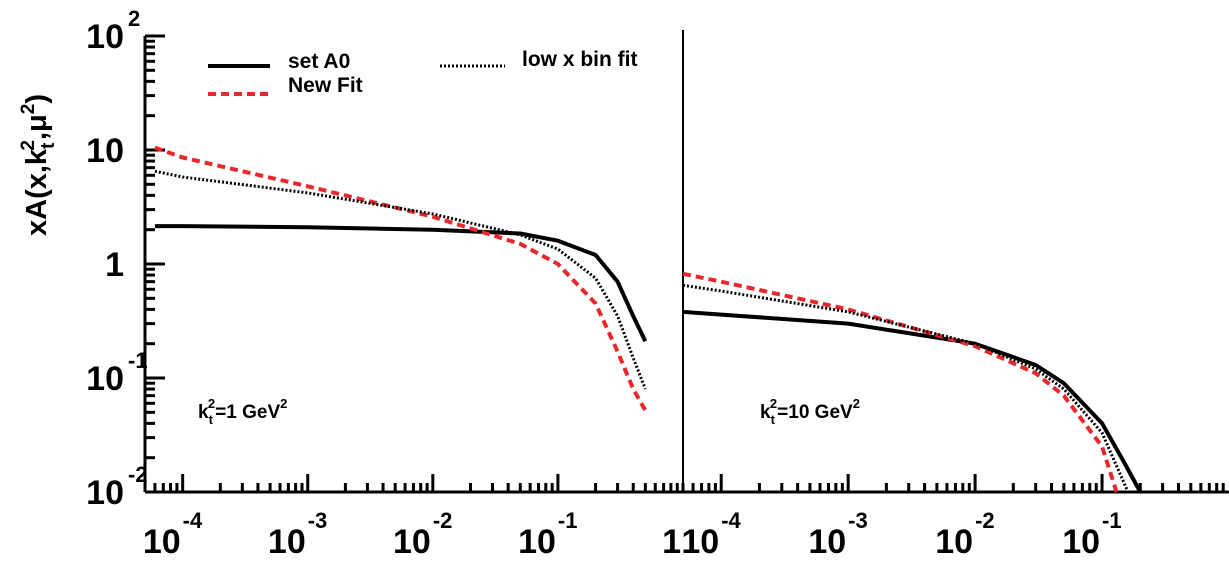  What do you see at coordinates (856, 403) in the screenshot?
I see `panel-2-ann-unit-sup: 2` at bounding box center [856, 403].